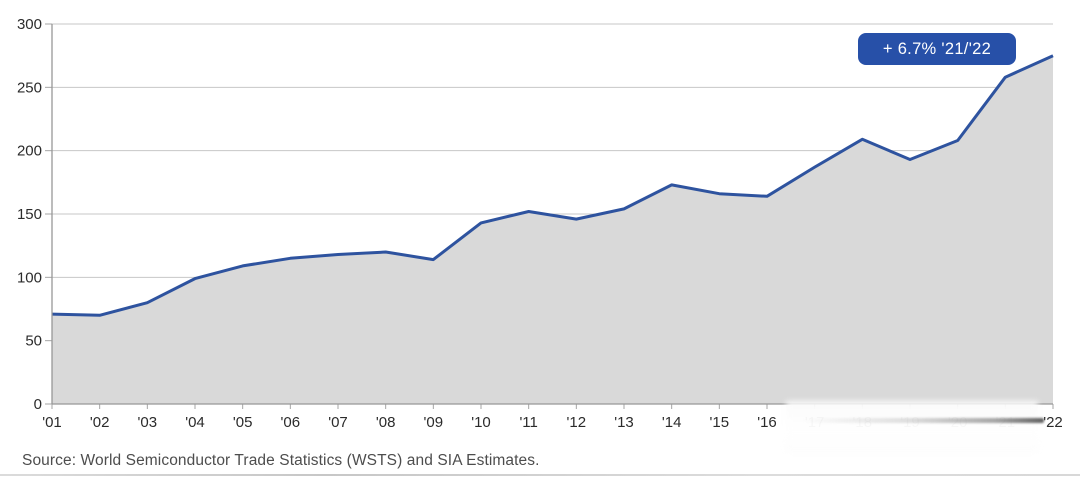  I want to click on x-tick-label: '14, so click(672, 422).